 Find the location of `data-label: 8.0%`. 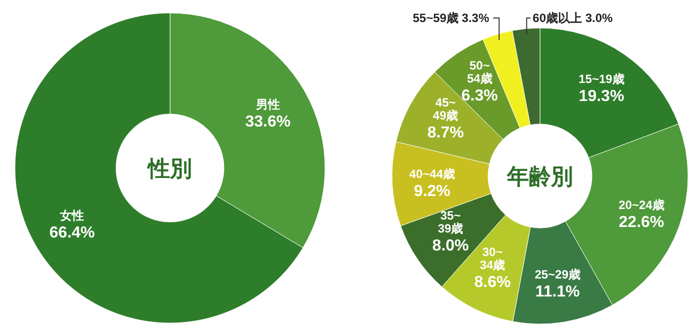

data-label: 8.0% is located at coordinates (450, 246).